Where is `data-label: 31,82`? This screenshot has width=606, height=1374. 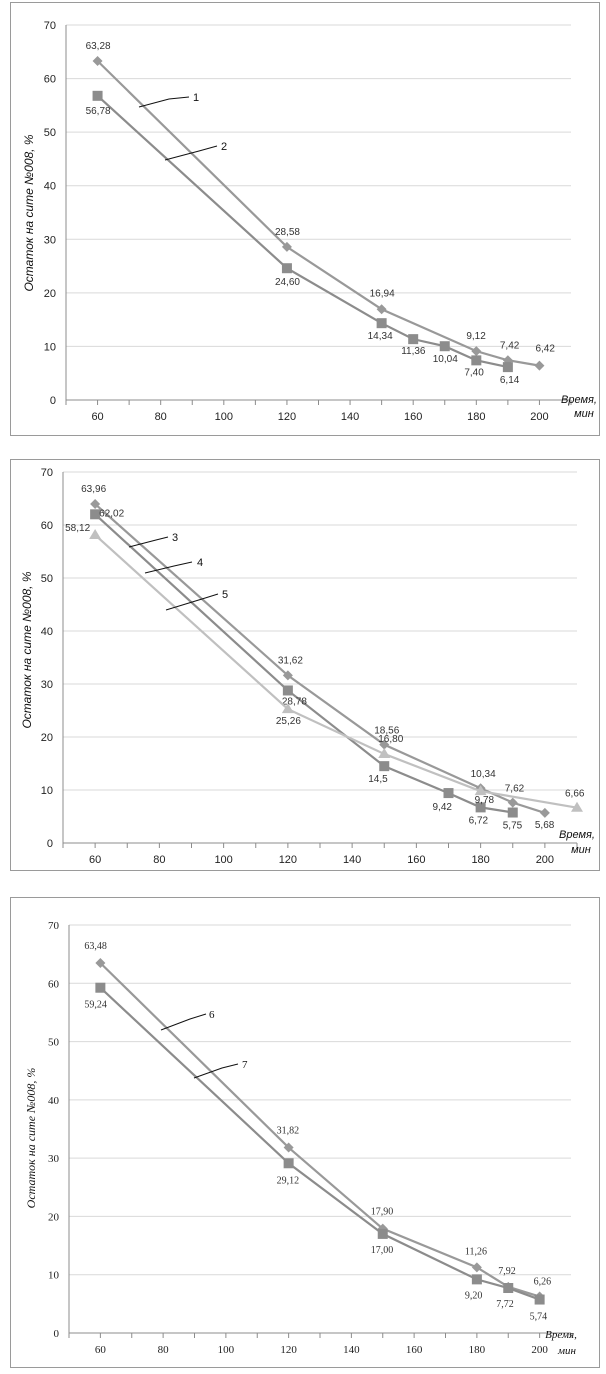 data-label: 31,82 is located at coordinates (288, 1131).